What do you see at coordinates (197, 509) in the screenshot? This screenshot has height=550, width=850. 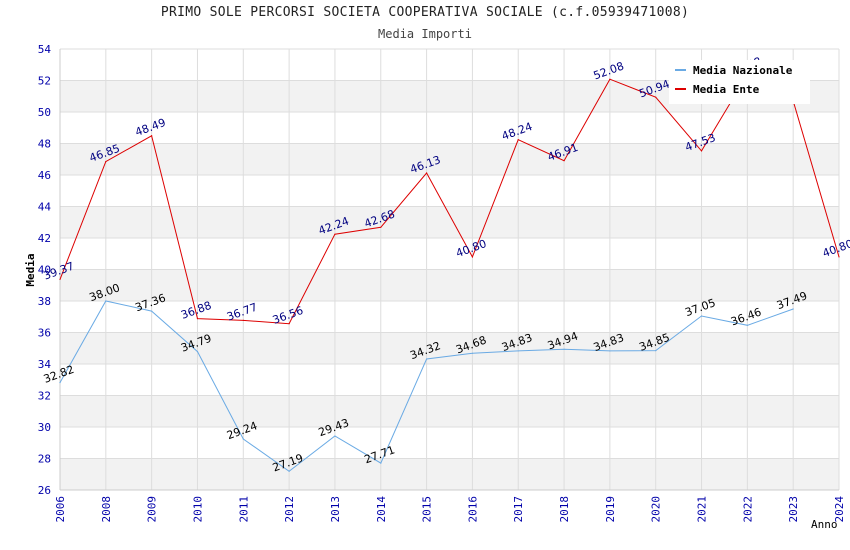 I see `x-tick-label: 2010` at bounding box center [197, 509].